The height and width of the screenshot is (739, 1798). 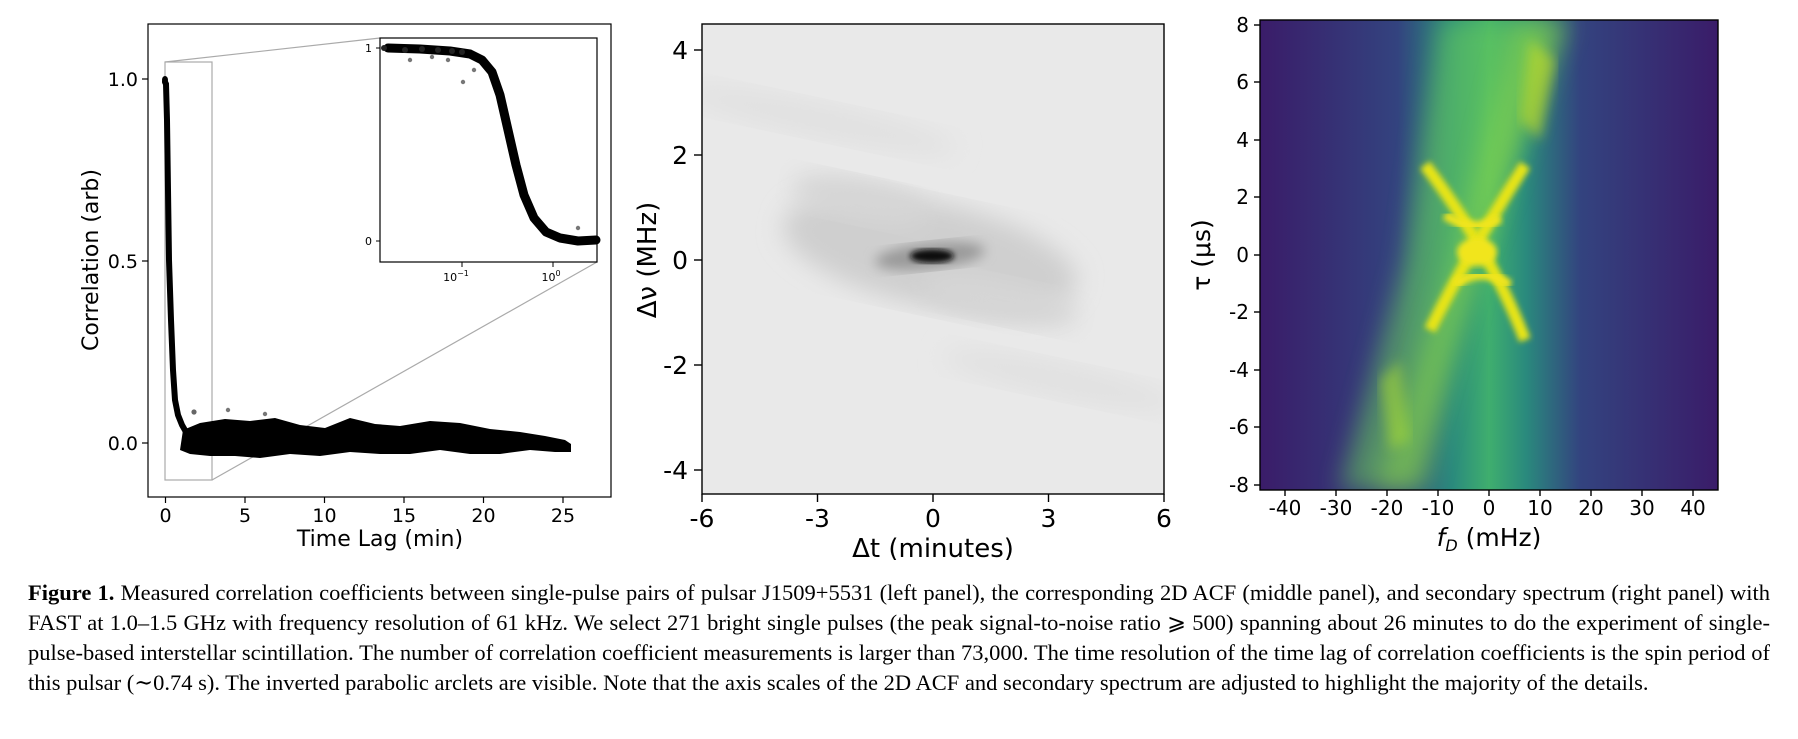 I want to click on middle-ytick-label: 0, so click(x=680, y=260).